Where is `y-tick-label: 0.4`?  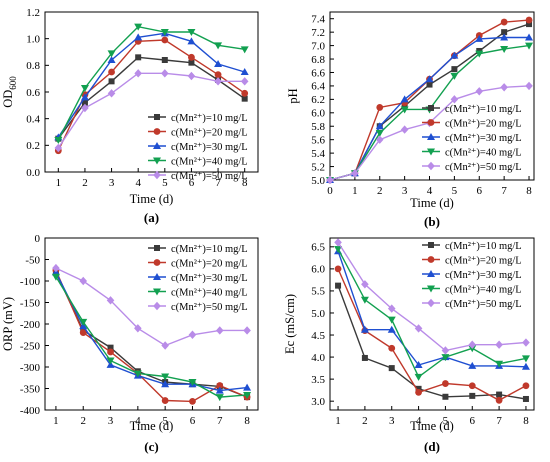
y-tick-label: 0.4 is located at coordinates (33, 119).